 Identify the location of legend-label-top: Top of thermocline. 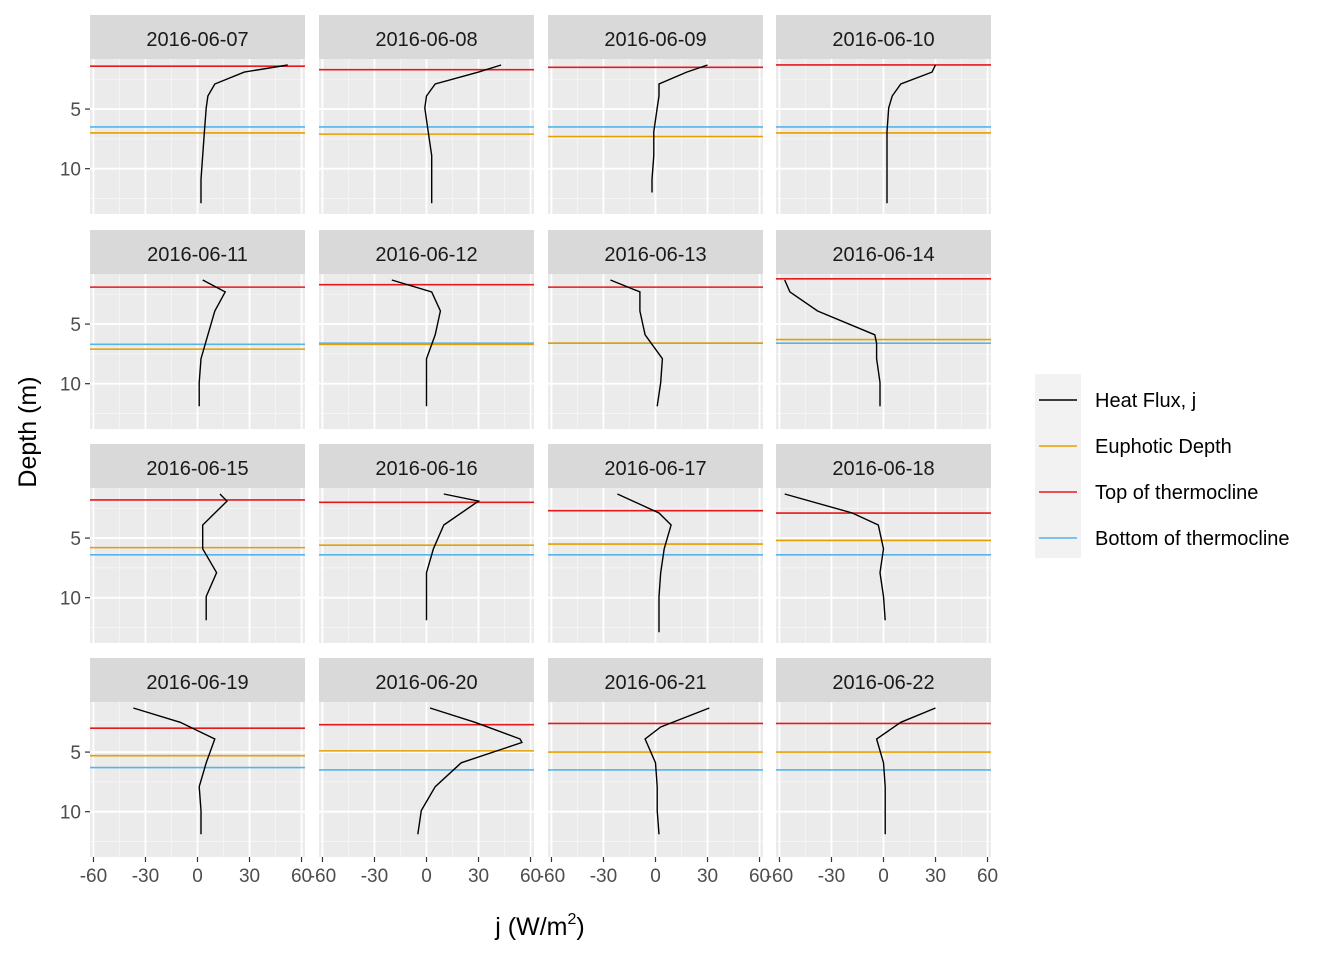
(1176, 493).